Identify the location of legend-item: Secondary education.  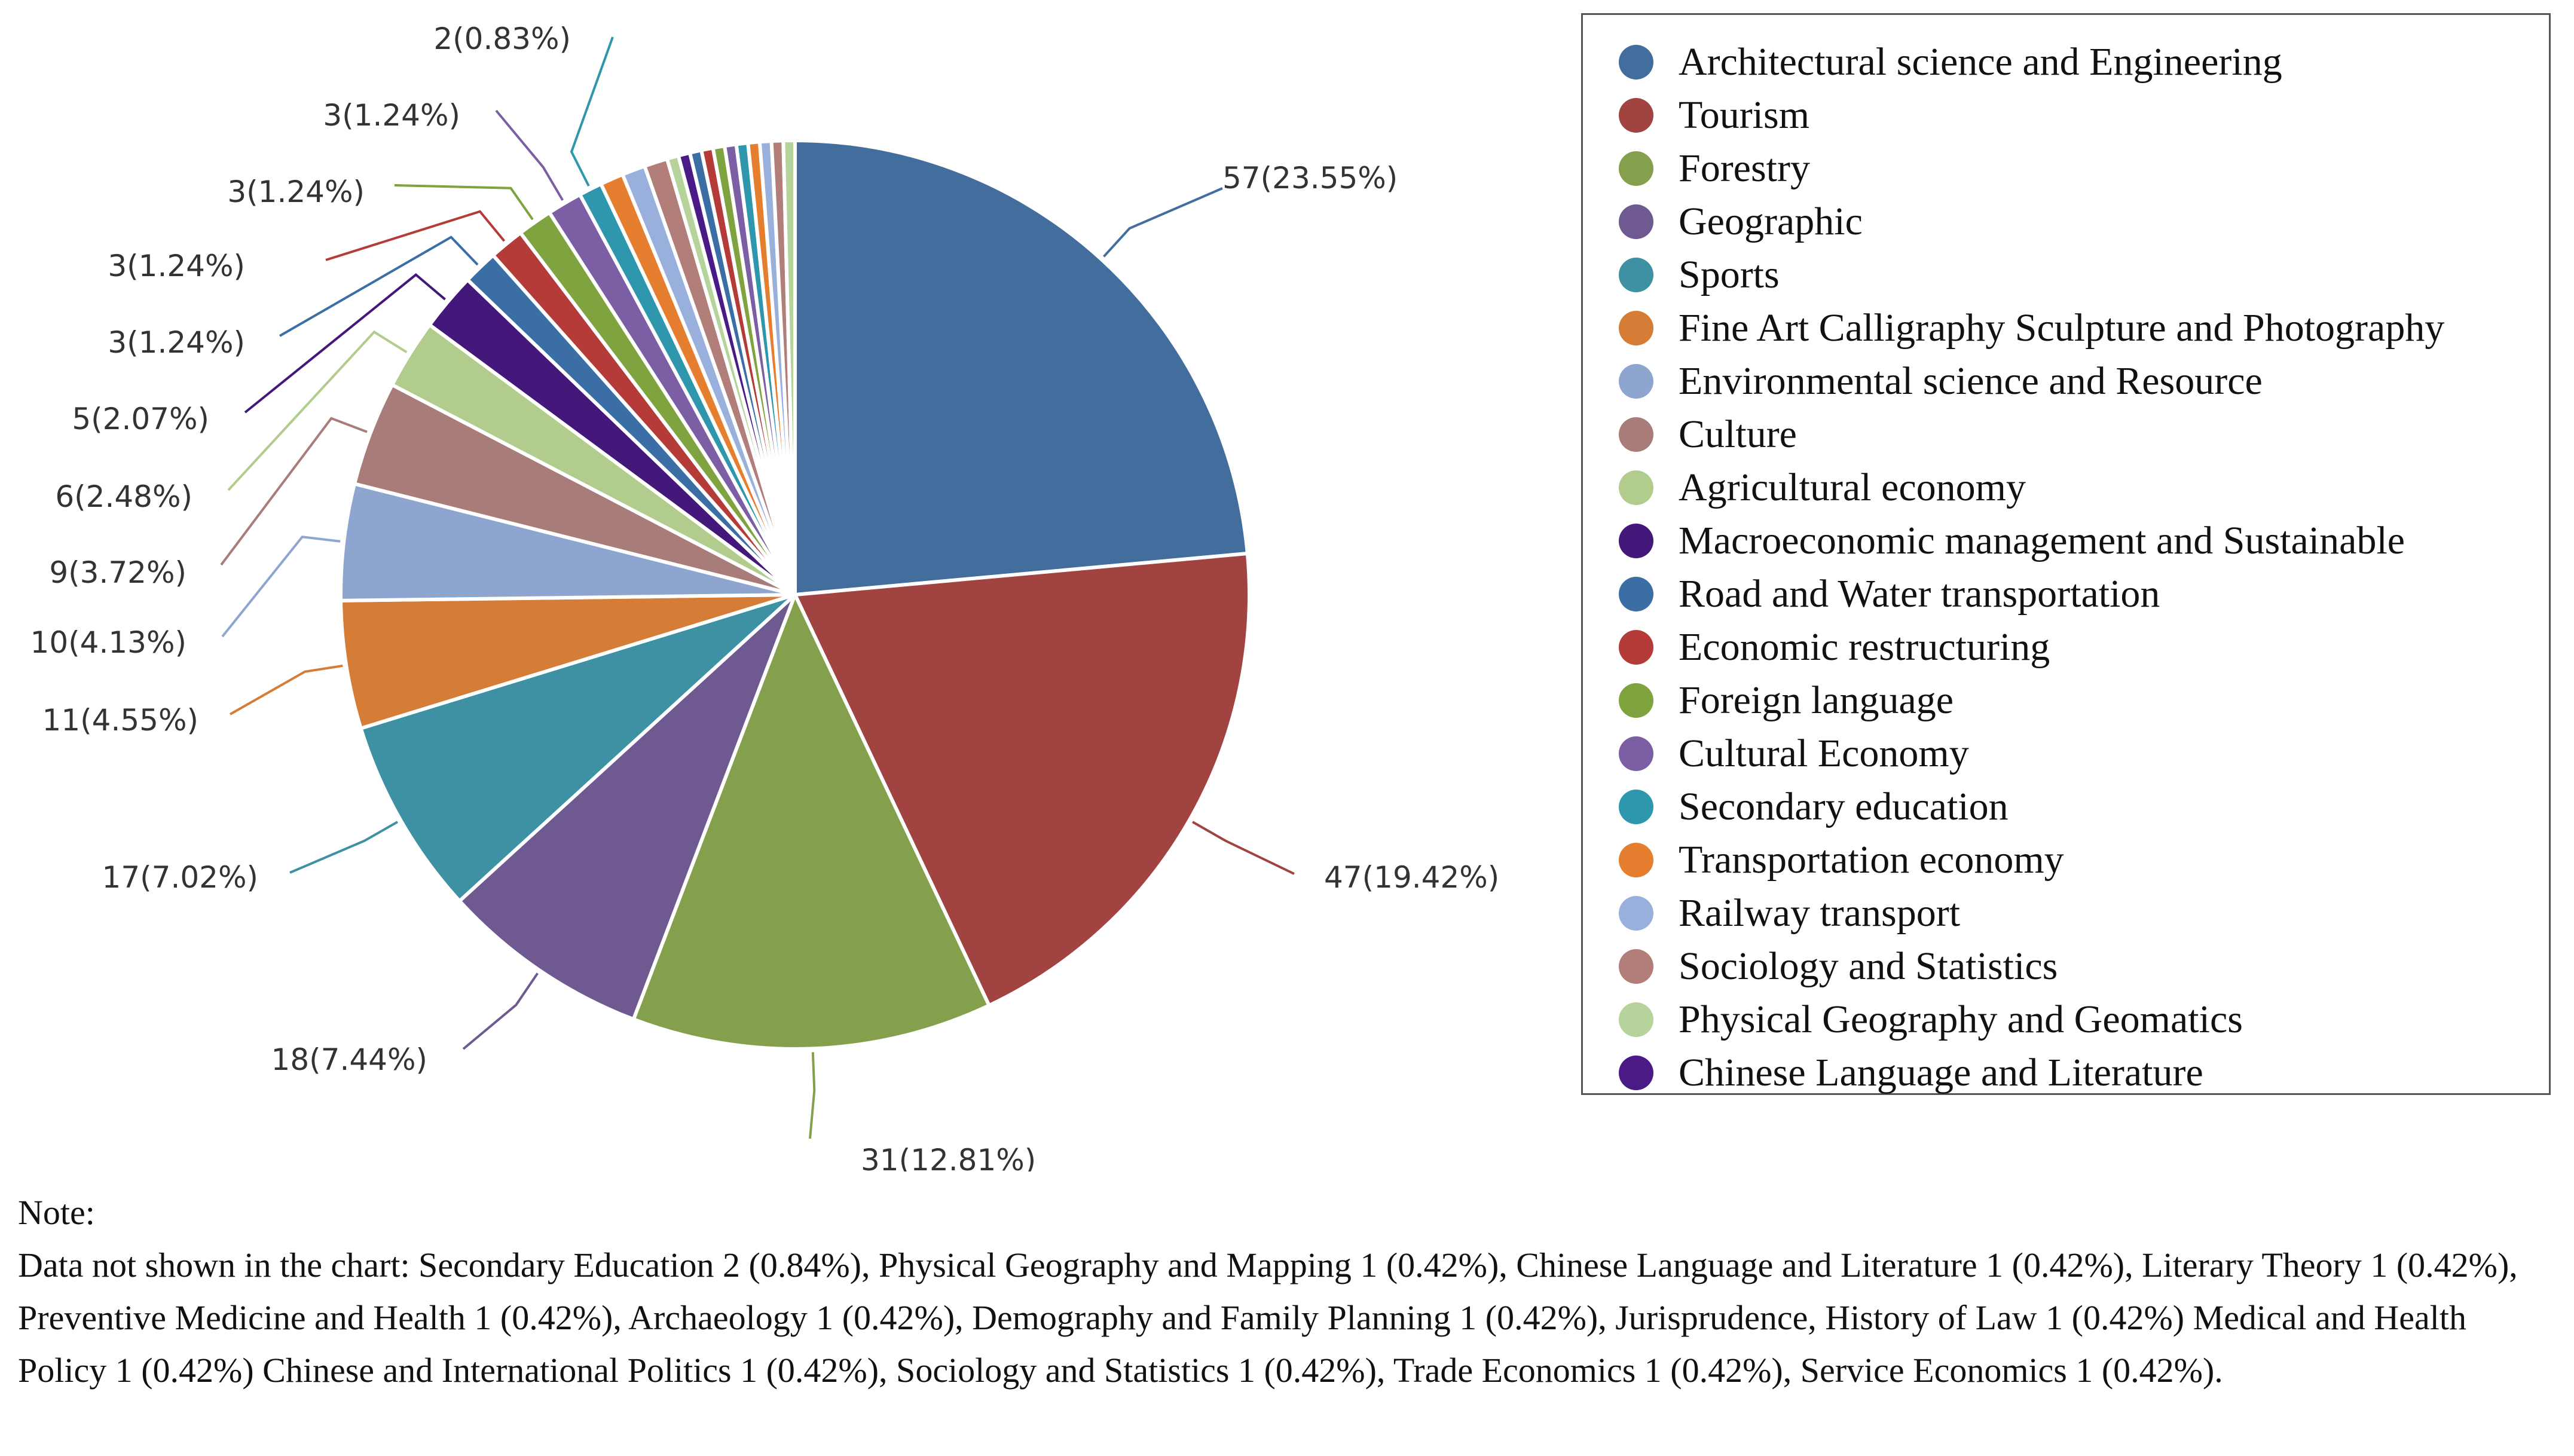
(1814, 807).